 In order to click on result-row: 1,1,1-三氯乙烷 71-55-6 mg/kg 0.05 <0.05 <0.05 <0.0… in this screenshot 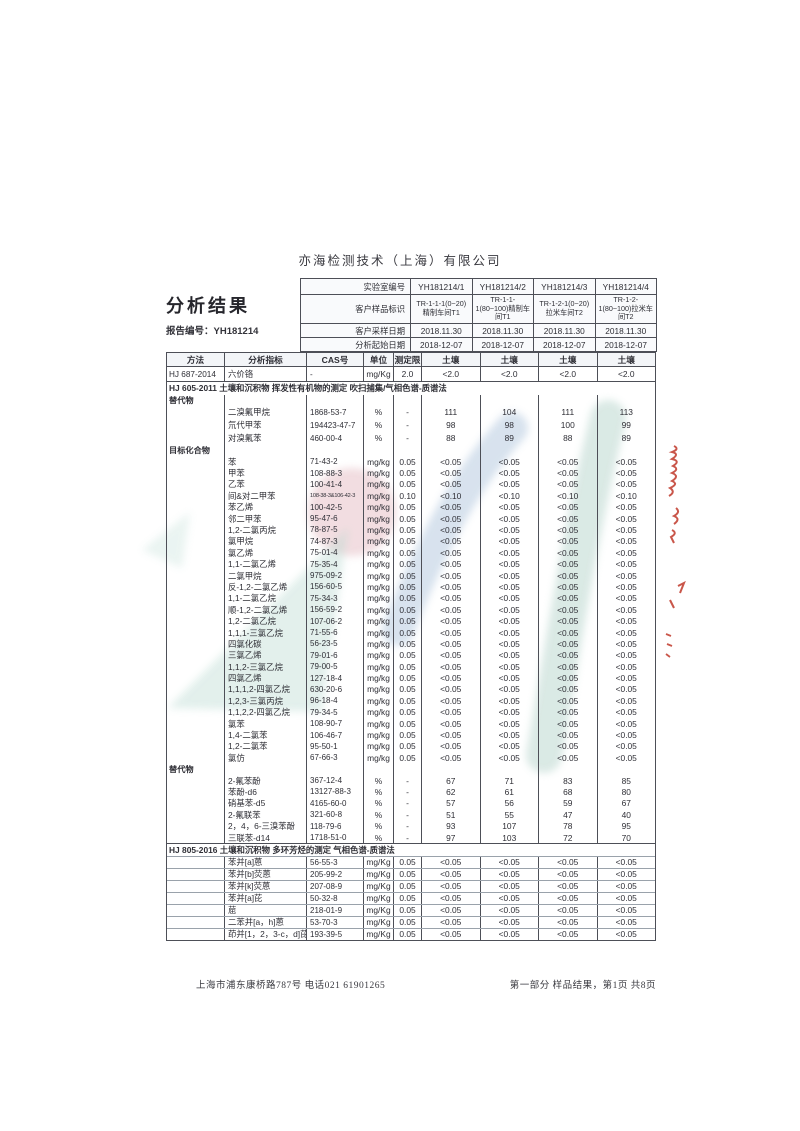, I will do `click(411, 632)`.